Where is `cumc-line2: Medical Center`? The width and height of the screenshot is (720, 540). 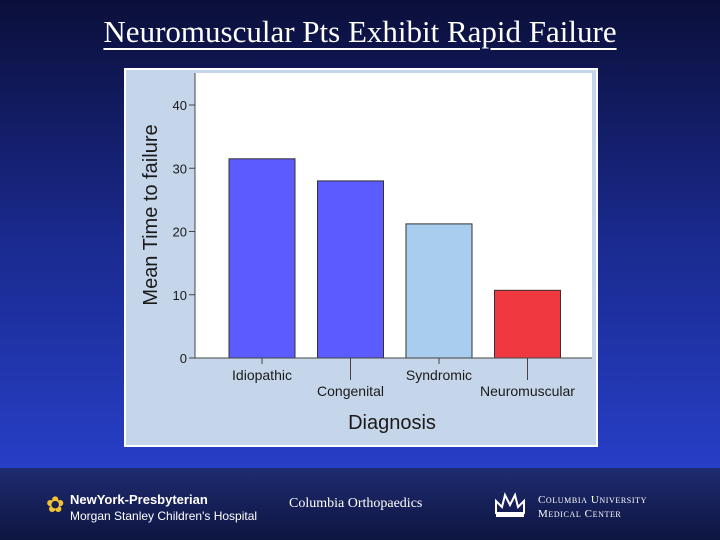 cumc-line2: Medical Center is located at coordinates (580, 514).